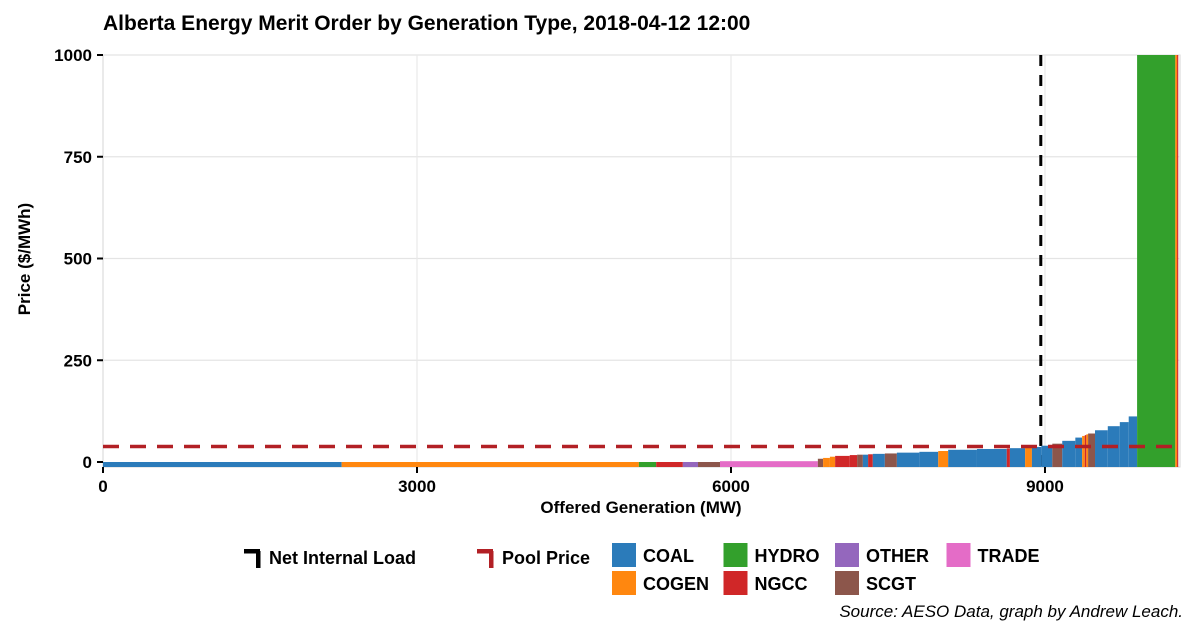 This screenshot has width=1200, height=643. I want to click on legend-swatch-trade, so click(958, 555).